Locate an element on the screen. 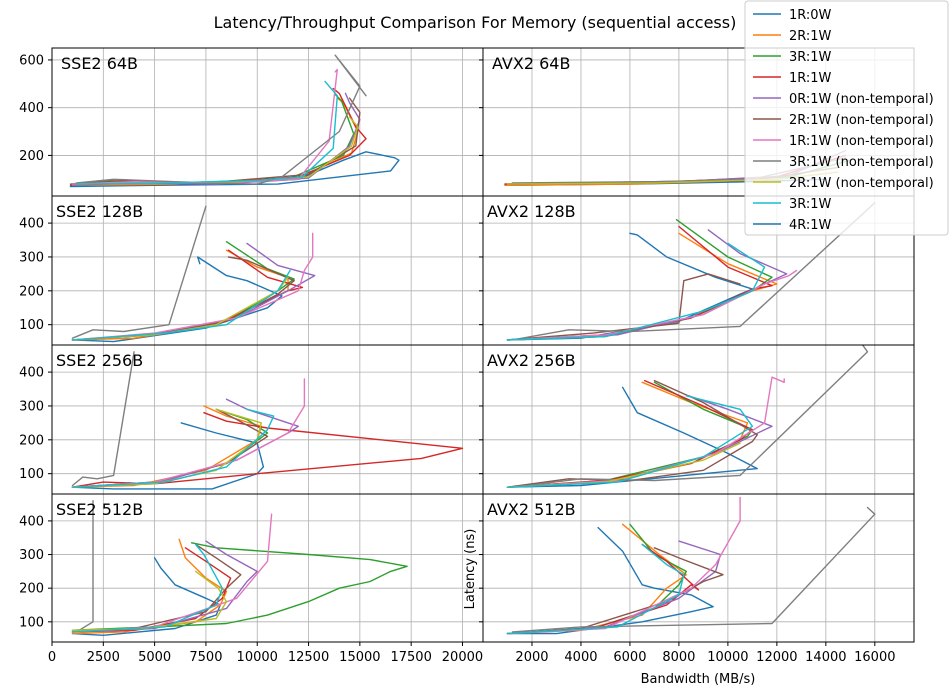 This screenshot has width=950, height=700. x-tick-label: 8000 is located at coordinates (678, 657).